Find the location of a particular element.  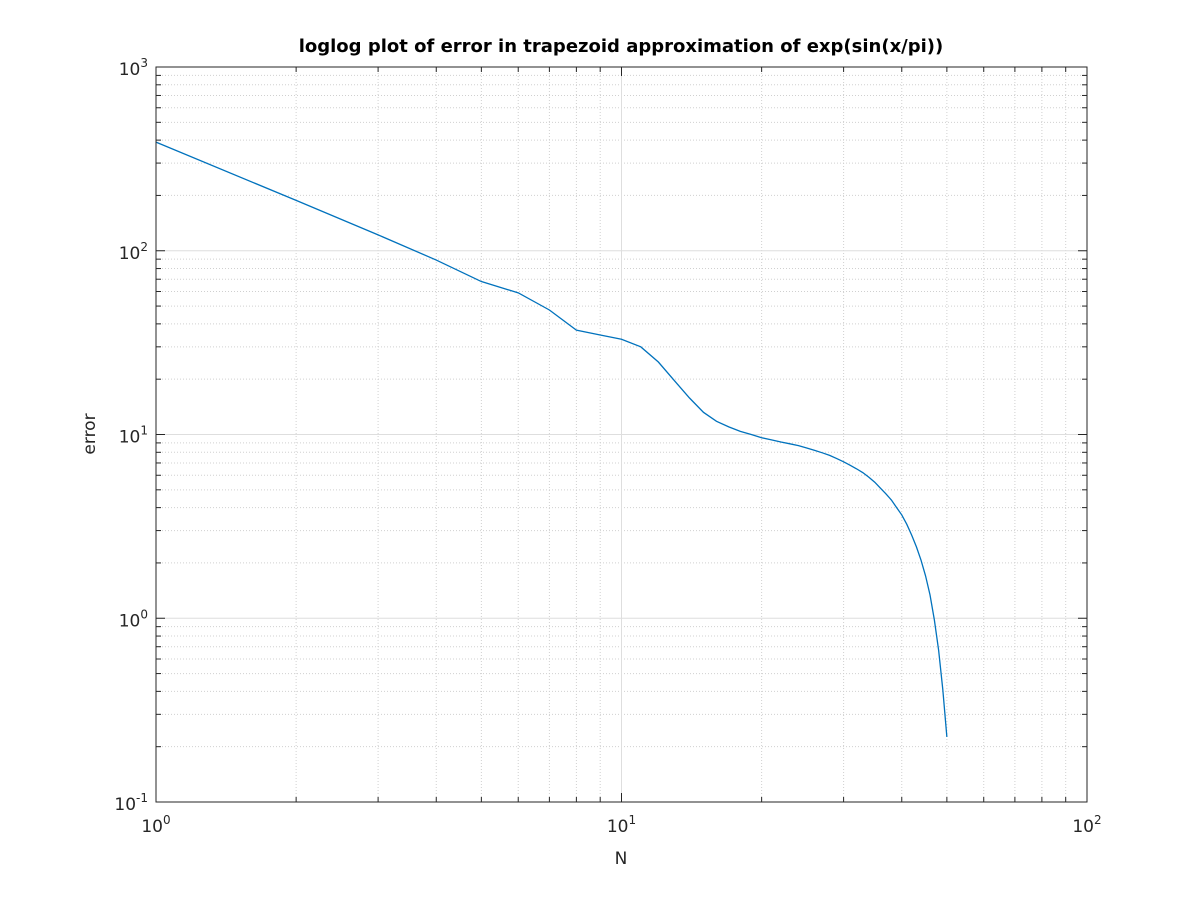

tick-power: -1 is located at coordinates (142, 798).